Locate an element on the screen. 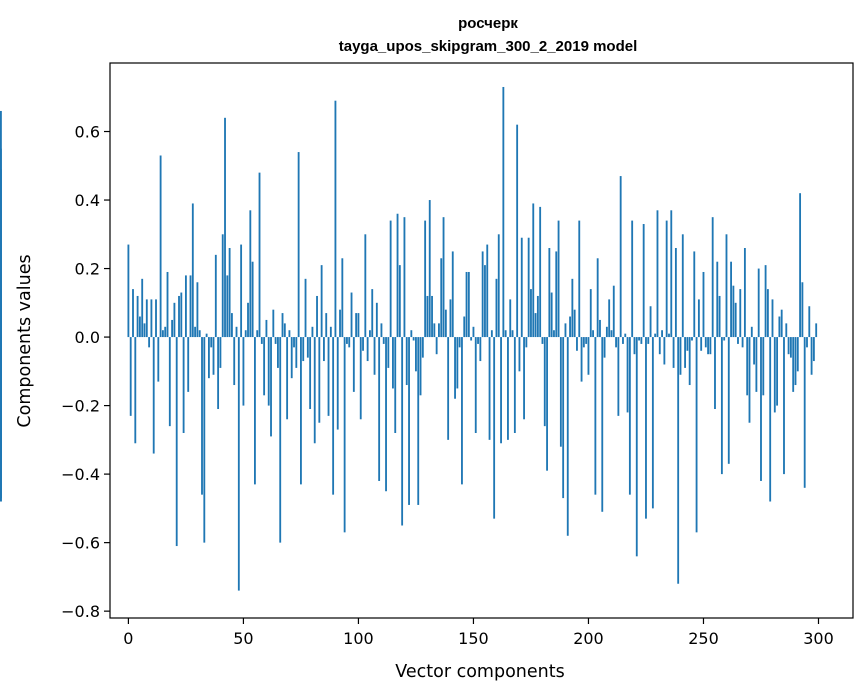  x-axis-label: Vector components is located at coordinates (479, 672).